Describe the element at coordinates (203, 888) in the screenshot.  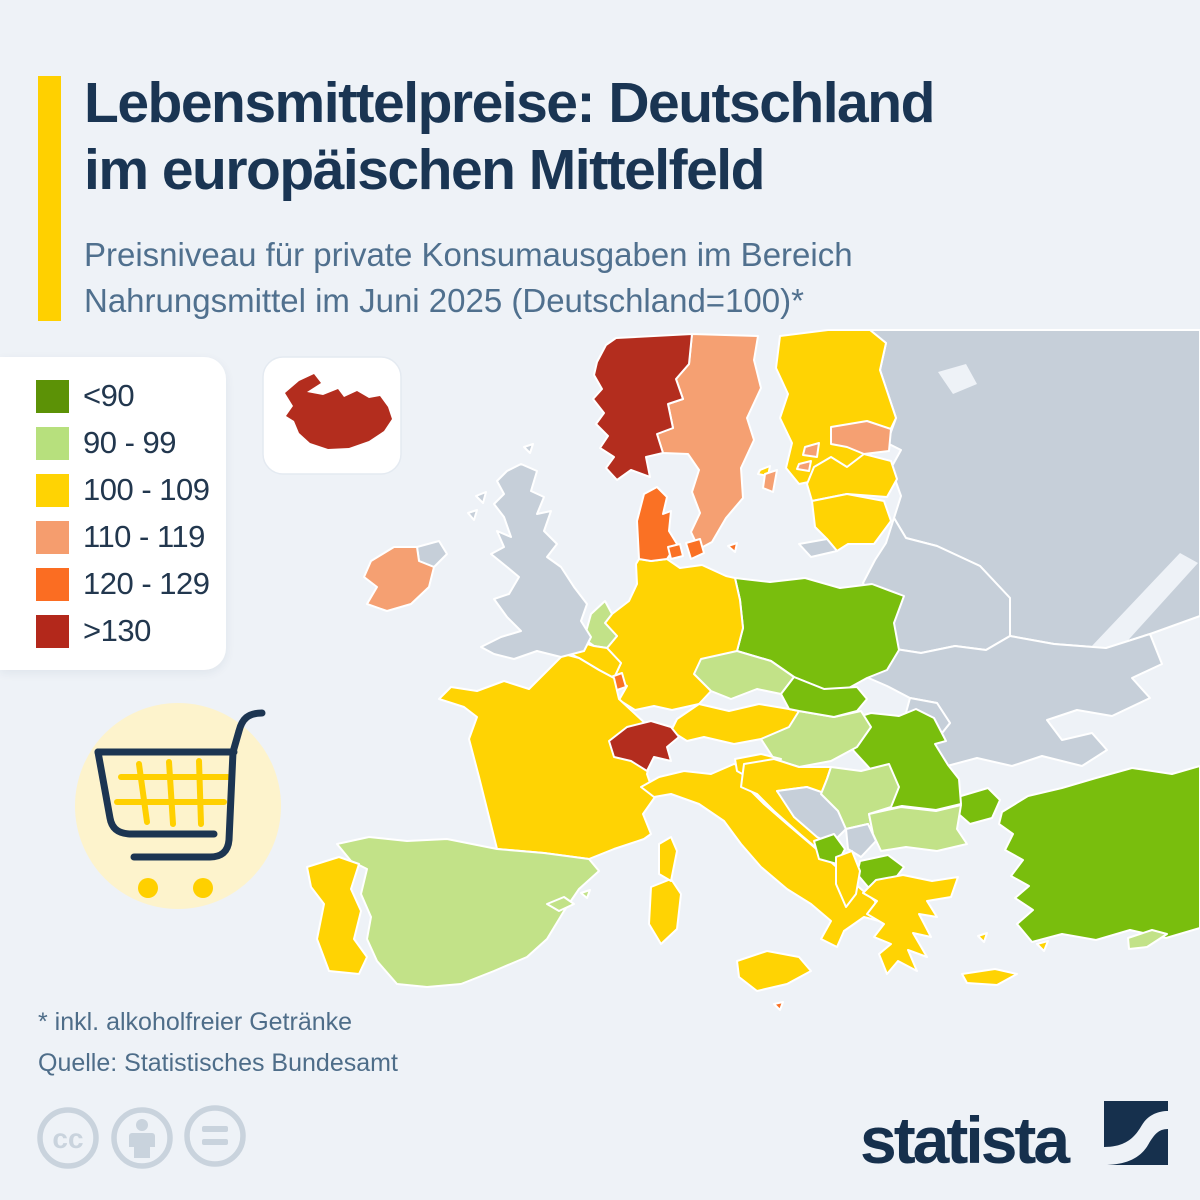
I see `cart-wheel-right-icon` at that location.